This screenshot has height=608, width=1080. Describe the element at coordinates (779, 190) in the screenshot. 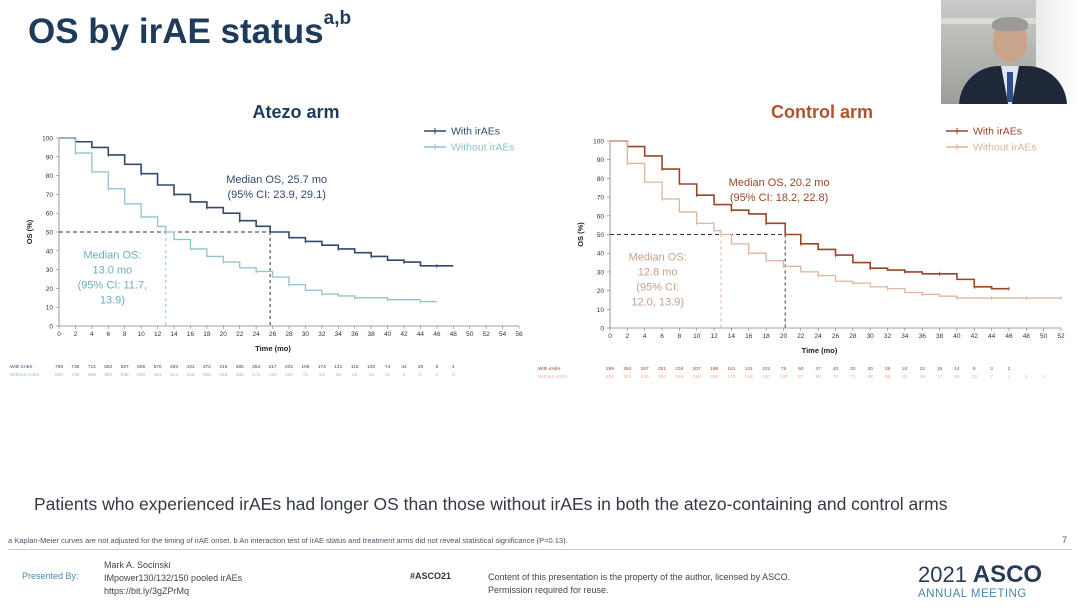

I see `control-median-annotation-with-iraes: Median OS, 20.2 mo (95% CI: 18.2, 22.8)` at that location.